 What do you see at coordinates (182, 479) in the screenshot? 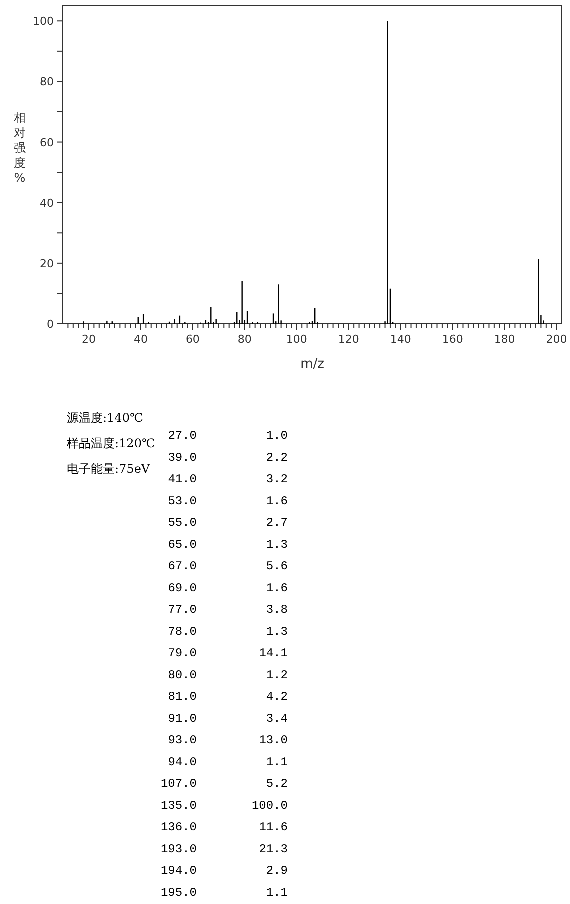
I see `text: 41.0` at bounding box center [182, 479].